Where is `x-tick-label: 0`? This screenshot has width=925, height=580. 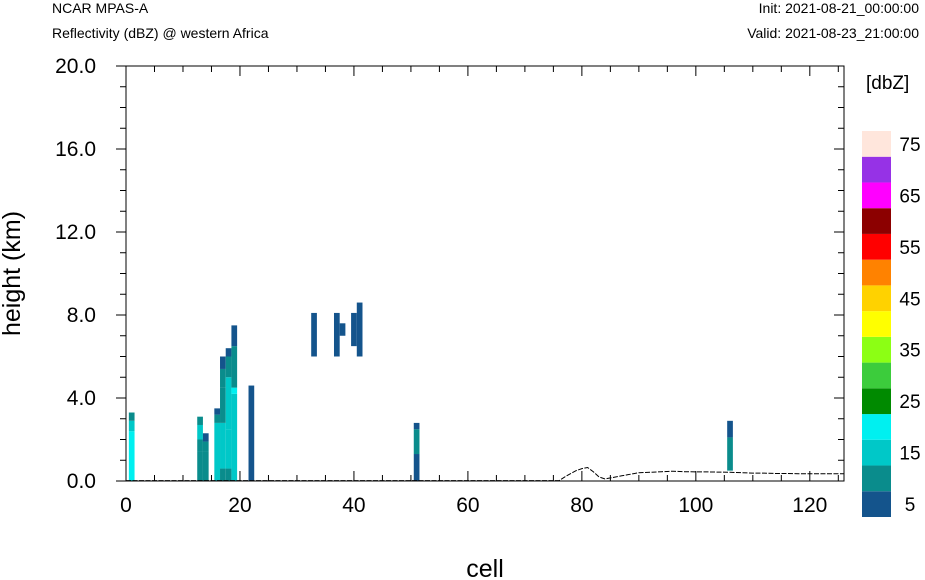
x-tick-label: 0 is located at coordinates (126, 505).